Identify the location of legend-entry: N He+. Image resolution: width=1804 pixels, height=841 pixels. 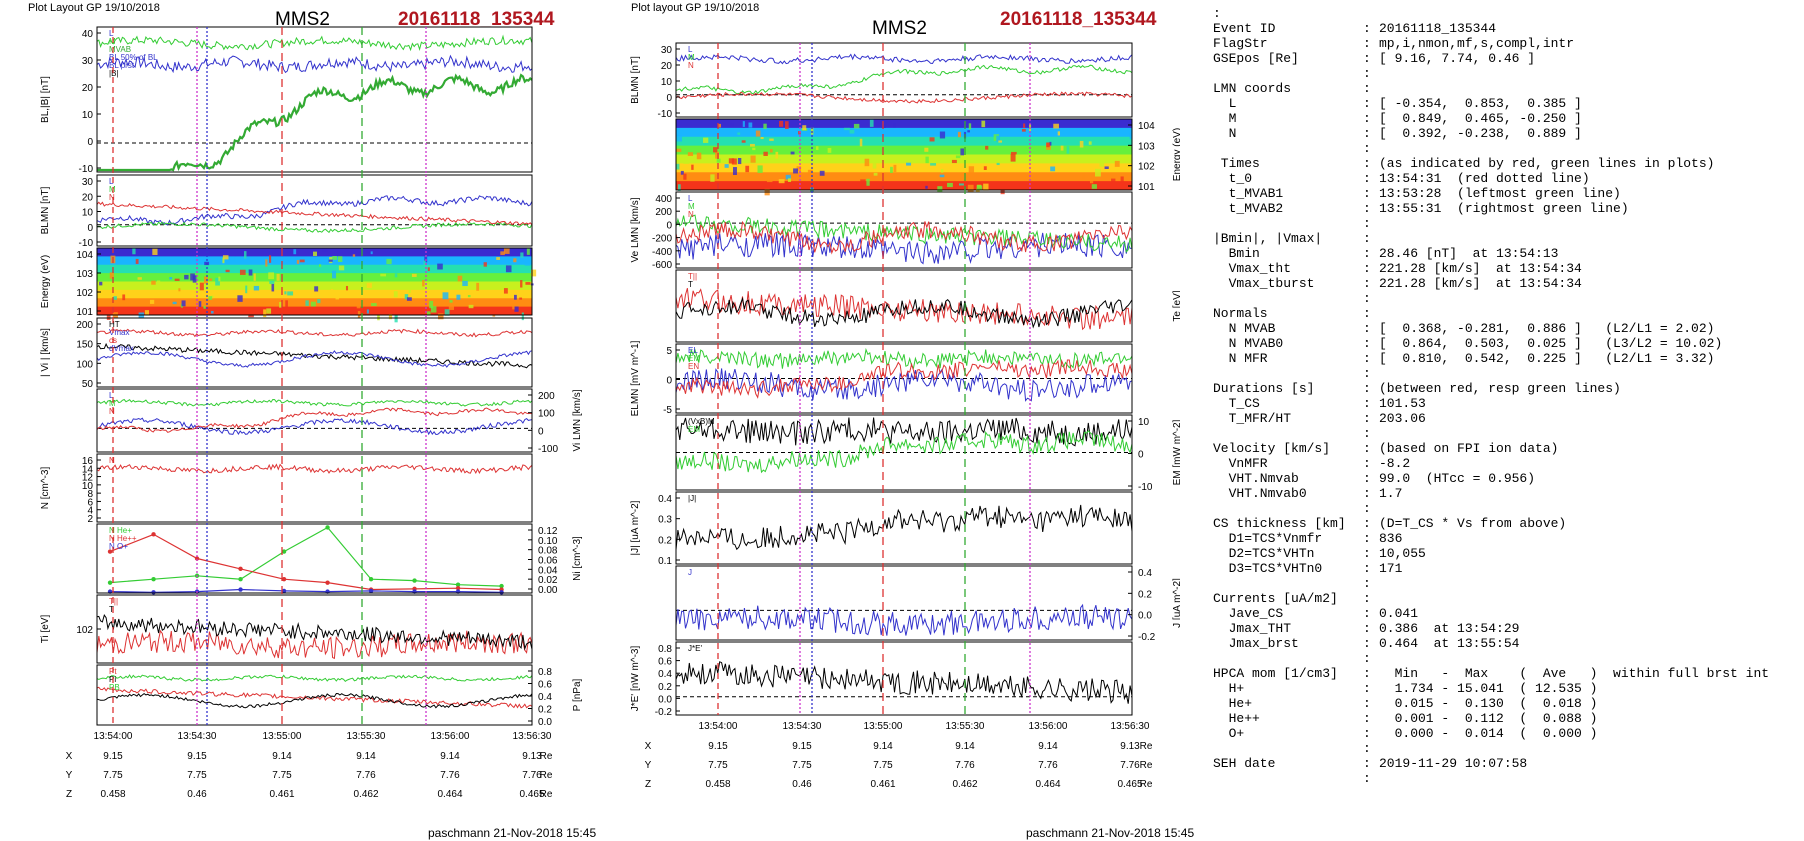
(120, 530).